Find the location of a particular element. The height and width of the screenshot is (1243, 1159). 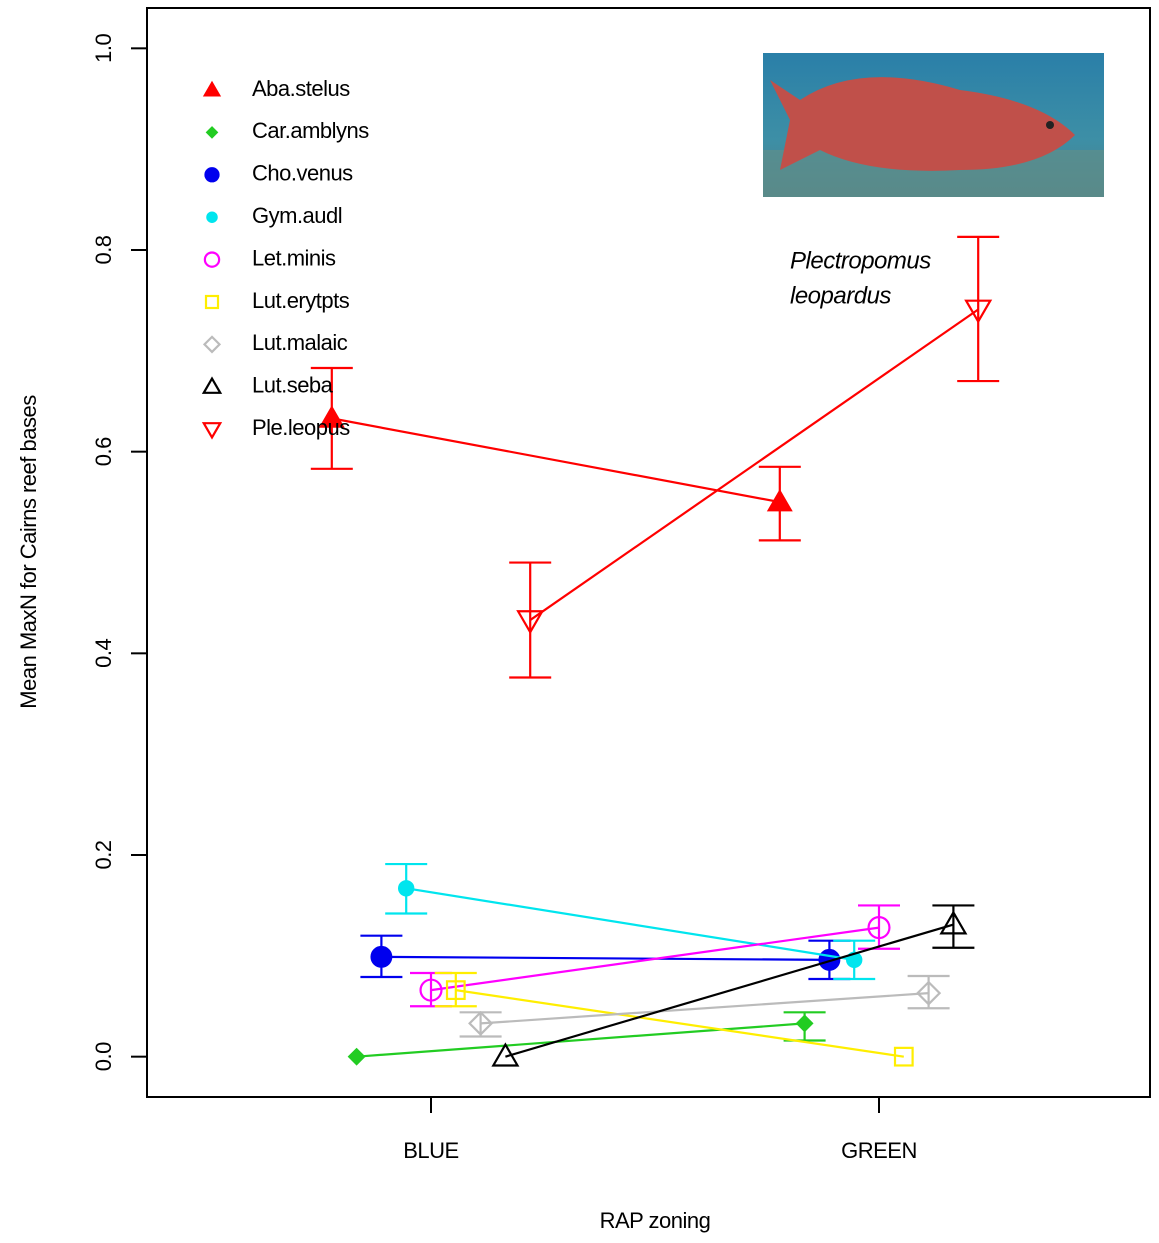

y-tick-label: 1.0 is located at coordinates (103, 48).